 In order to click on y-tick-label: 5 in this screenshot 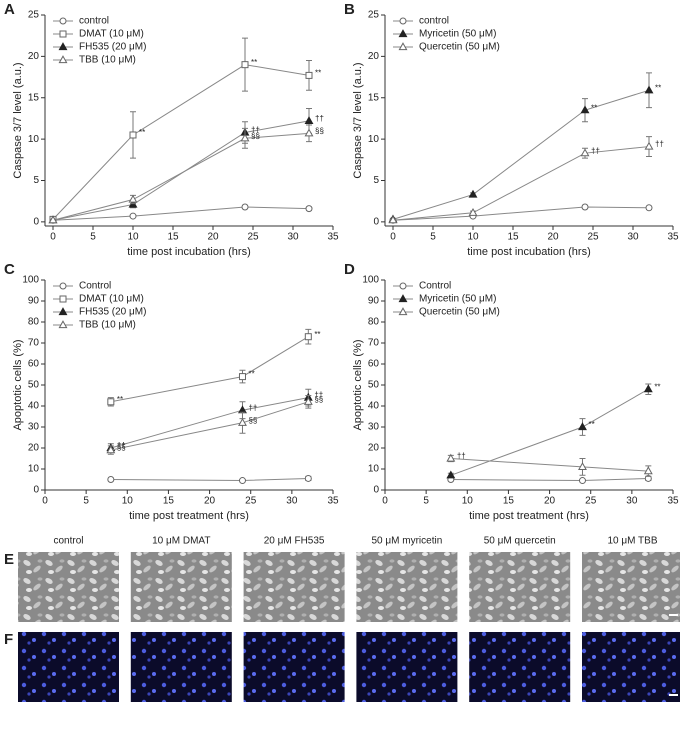, I will do `click(36, 180)`.